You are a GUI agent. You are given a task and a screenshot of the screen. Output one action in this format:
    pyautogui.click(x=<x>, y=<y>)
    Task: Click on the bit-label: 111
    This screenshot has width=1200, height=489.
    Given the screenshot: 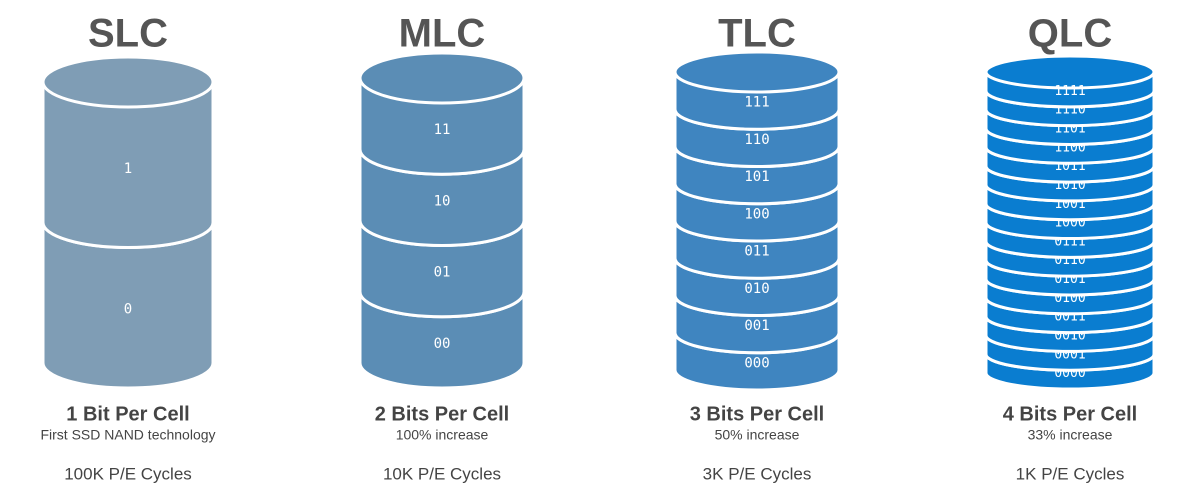 What is the action you would take?
    pyautogui.click(x=756, y=103)
    